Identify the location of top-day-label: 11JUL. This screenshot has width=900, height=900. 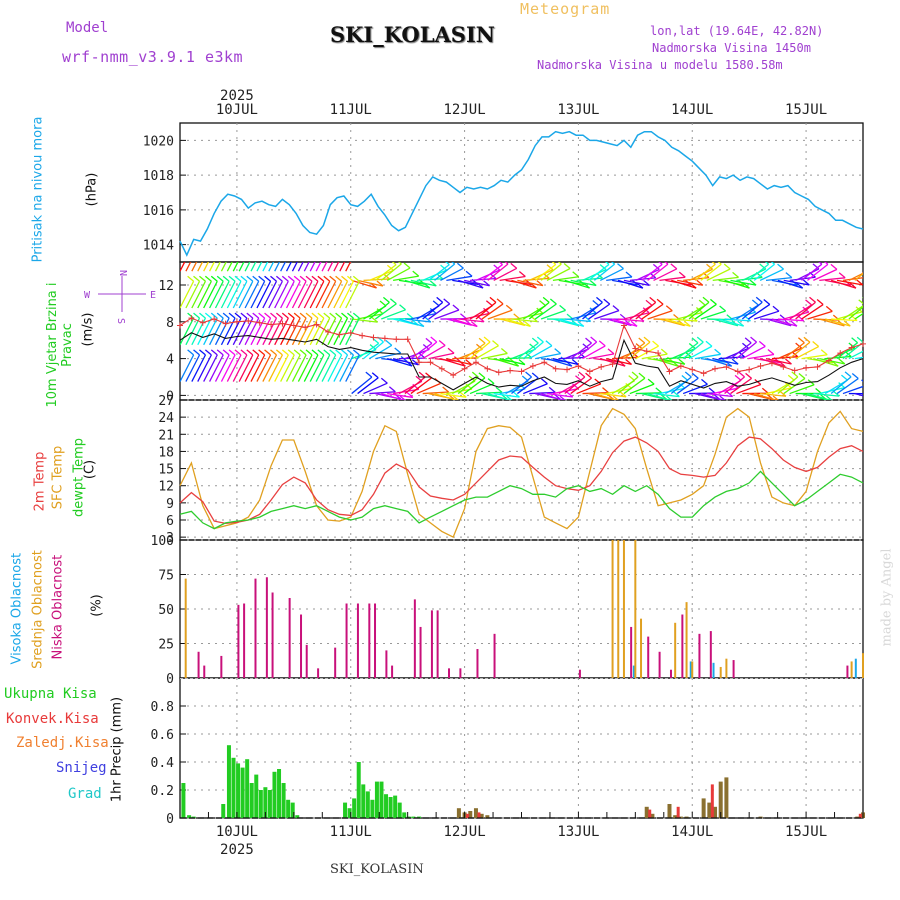
(351, 110).